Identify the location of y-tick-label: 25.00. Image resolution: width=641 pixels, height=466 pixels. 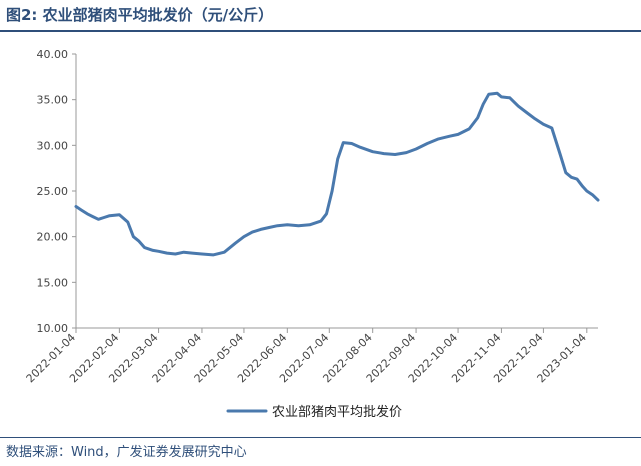
(53, 191).